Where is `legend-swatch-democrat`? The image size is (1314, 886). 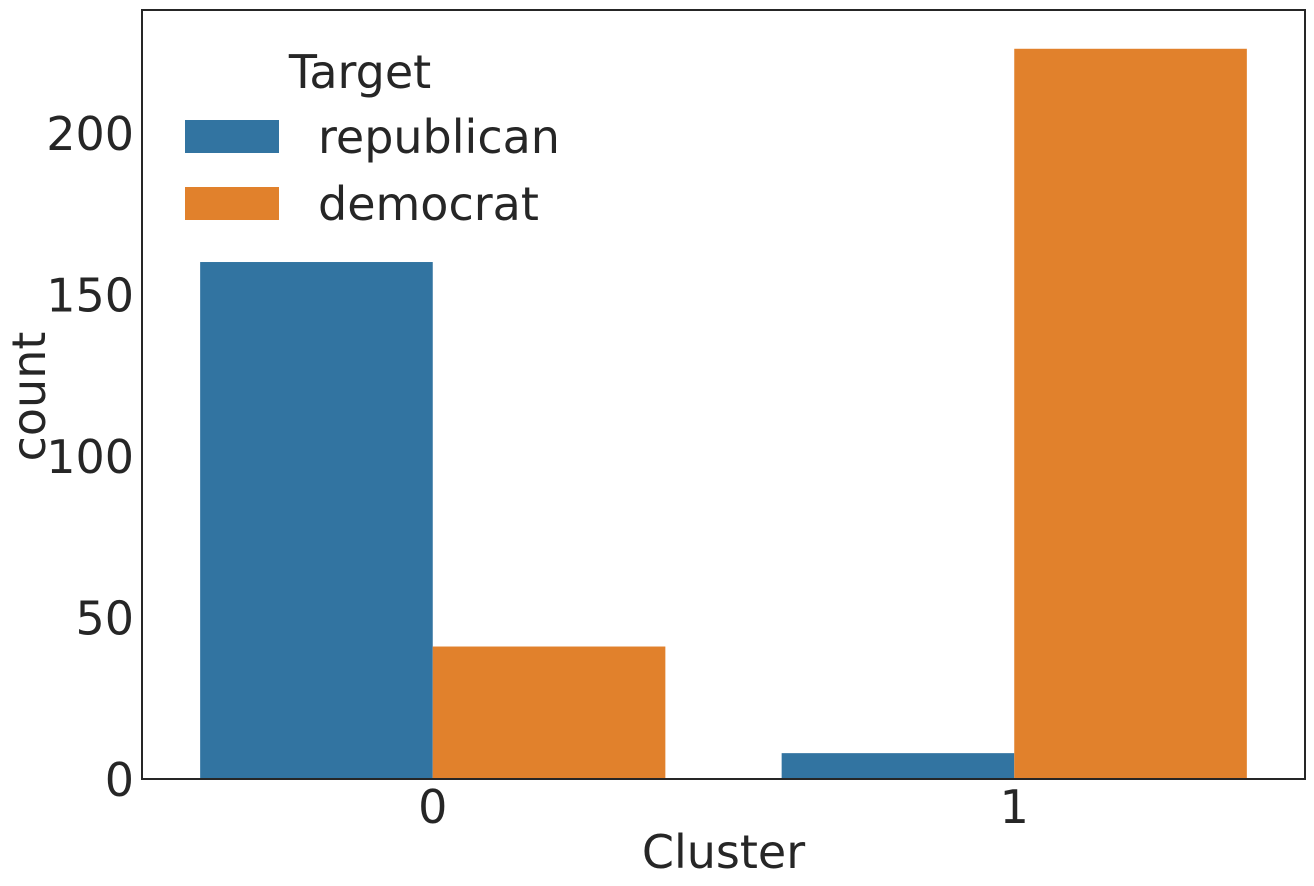 legend-swatch-democrat is located at coordinates (232, 203).